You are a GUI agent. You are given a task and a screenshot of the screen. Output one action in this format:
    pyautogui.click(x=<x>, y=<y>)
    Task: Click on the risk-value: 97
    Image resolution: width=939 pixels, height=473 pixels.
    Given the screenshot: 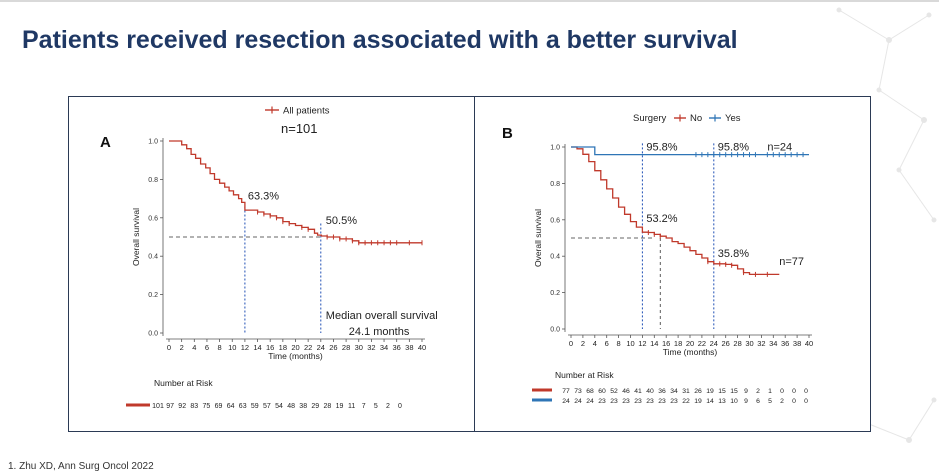 What is the action you would take?
    pyautogui.click(x=170, y=406)
    